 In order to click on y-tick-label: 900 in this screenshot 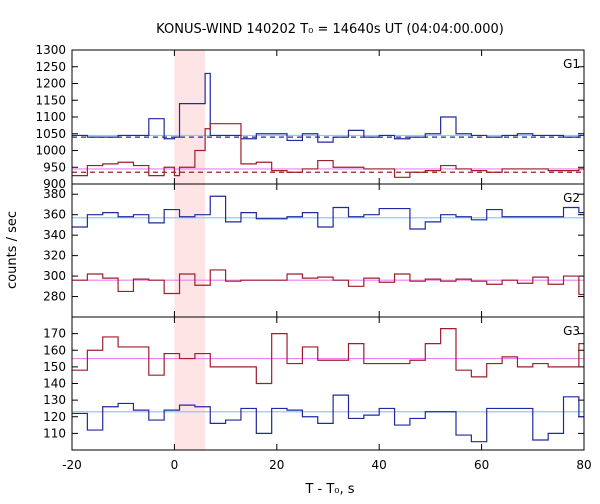, I will do `click(54, 184)`.